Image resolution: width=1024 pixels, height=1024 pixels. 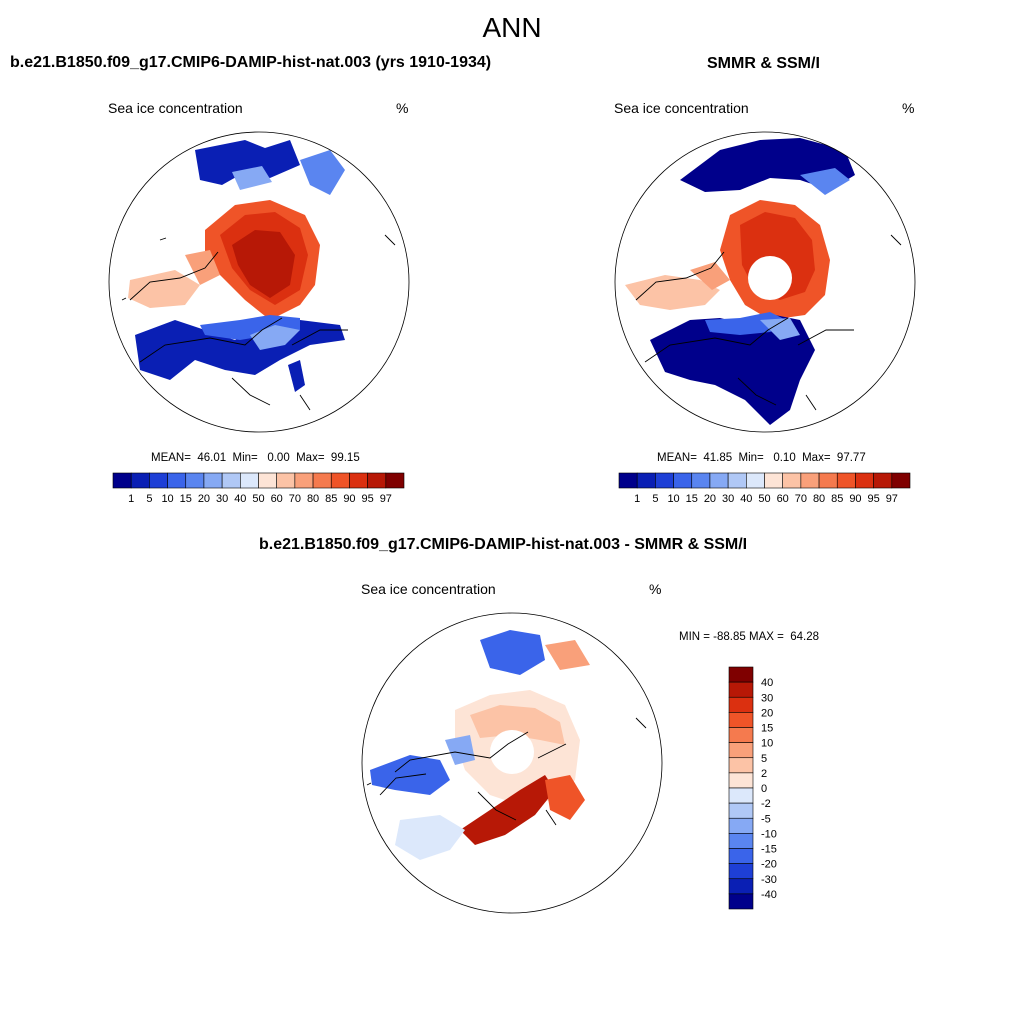 What do you see at coordinates (769, 865) in the screenshot?
I see `diff-colorbar-tick-label: -20` at bounding box center [769, 865].